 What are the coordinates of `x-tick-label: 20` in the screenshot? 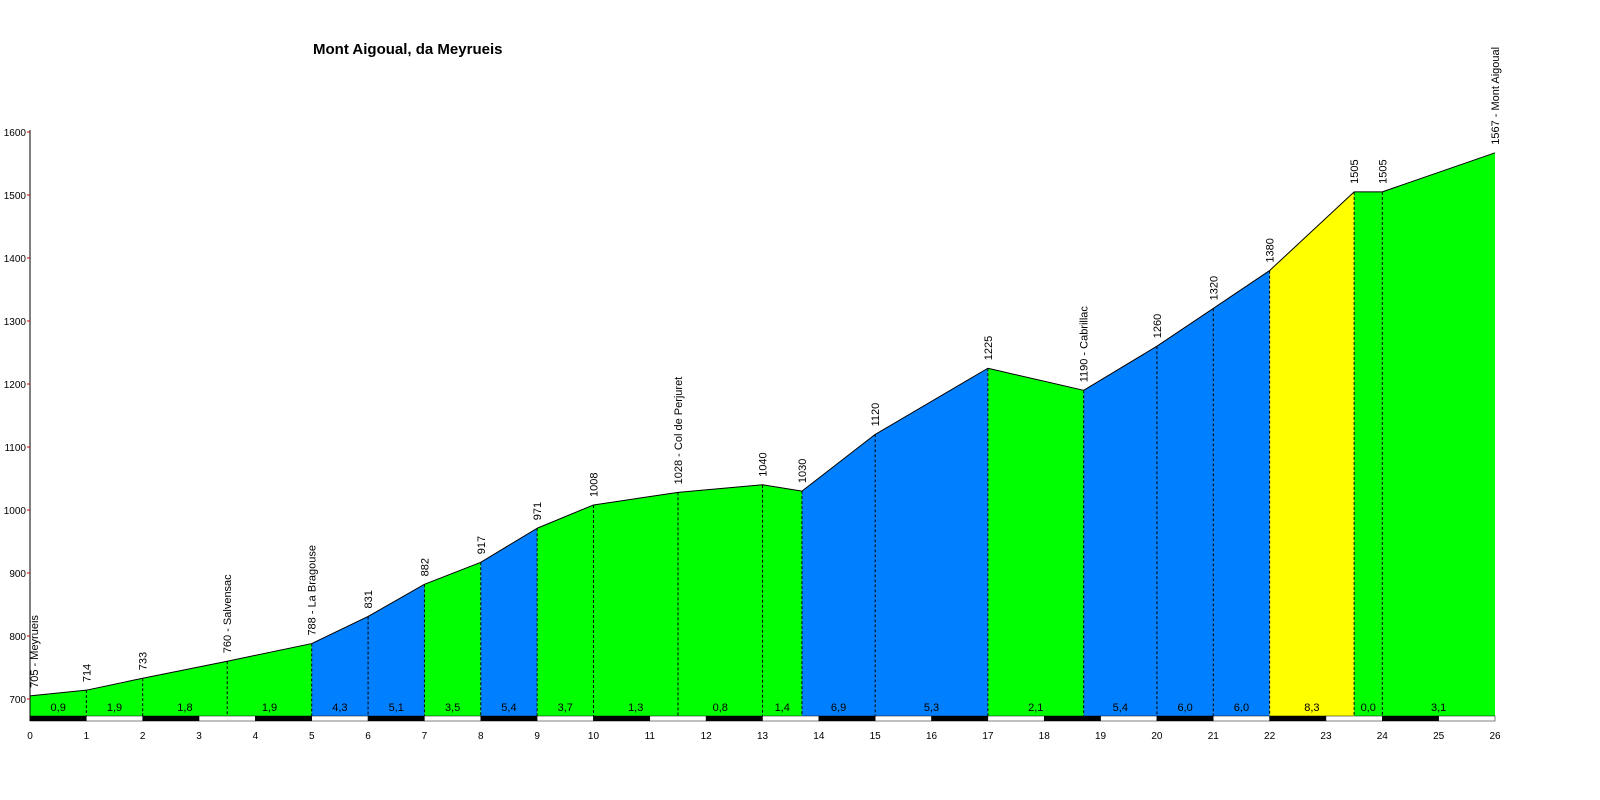 It's located at (1157, 736).